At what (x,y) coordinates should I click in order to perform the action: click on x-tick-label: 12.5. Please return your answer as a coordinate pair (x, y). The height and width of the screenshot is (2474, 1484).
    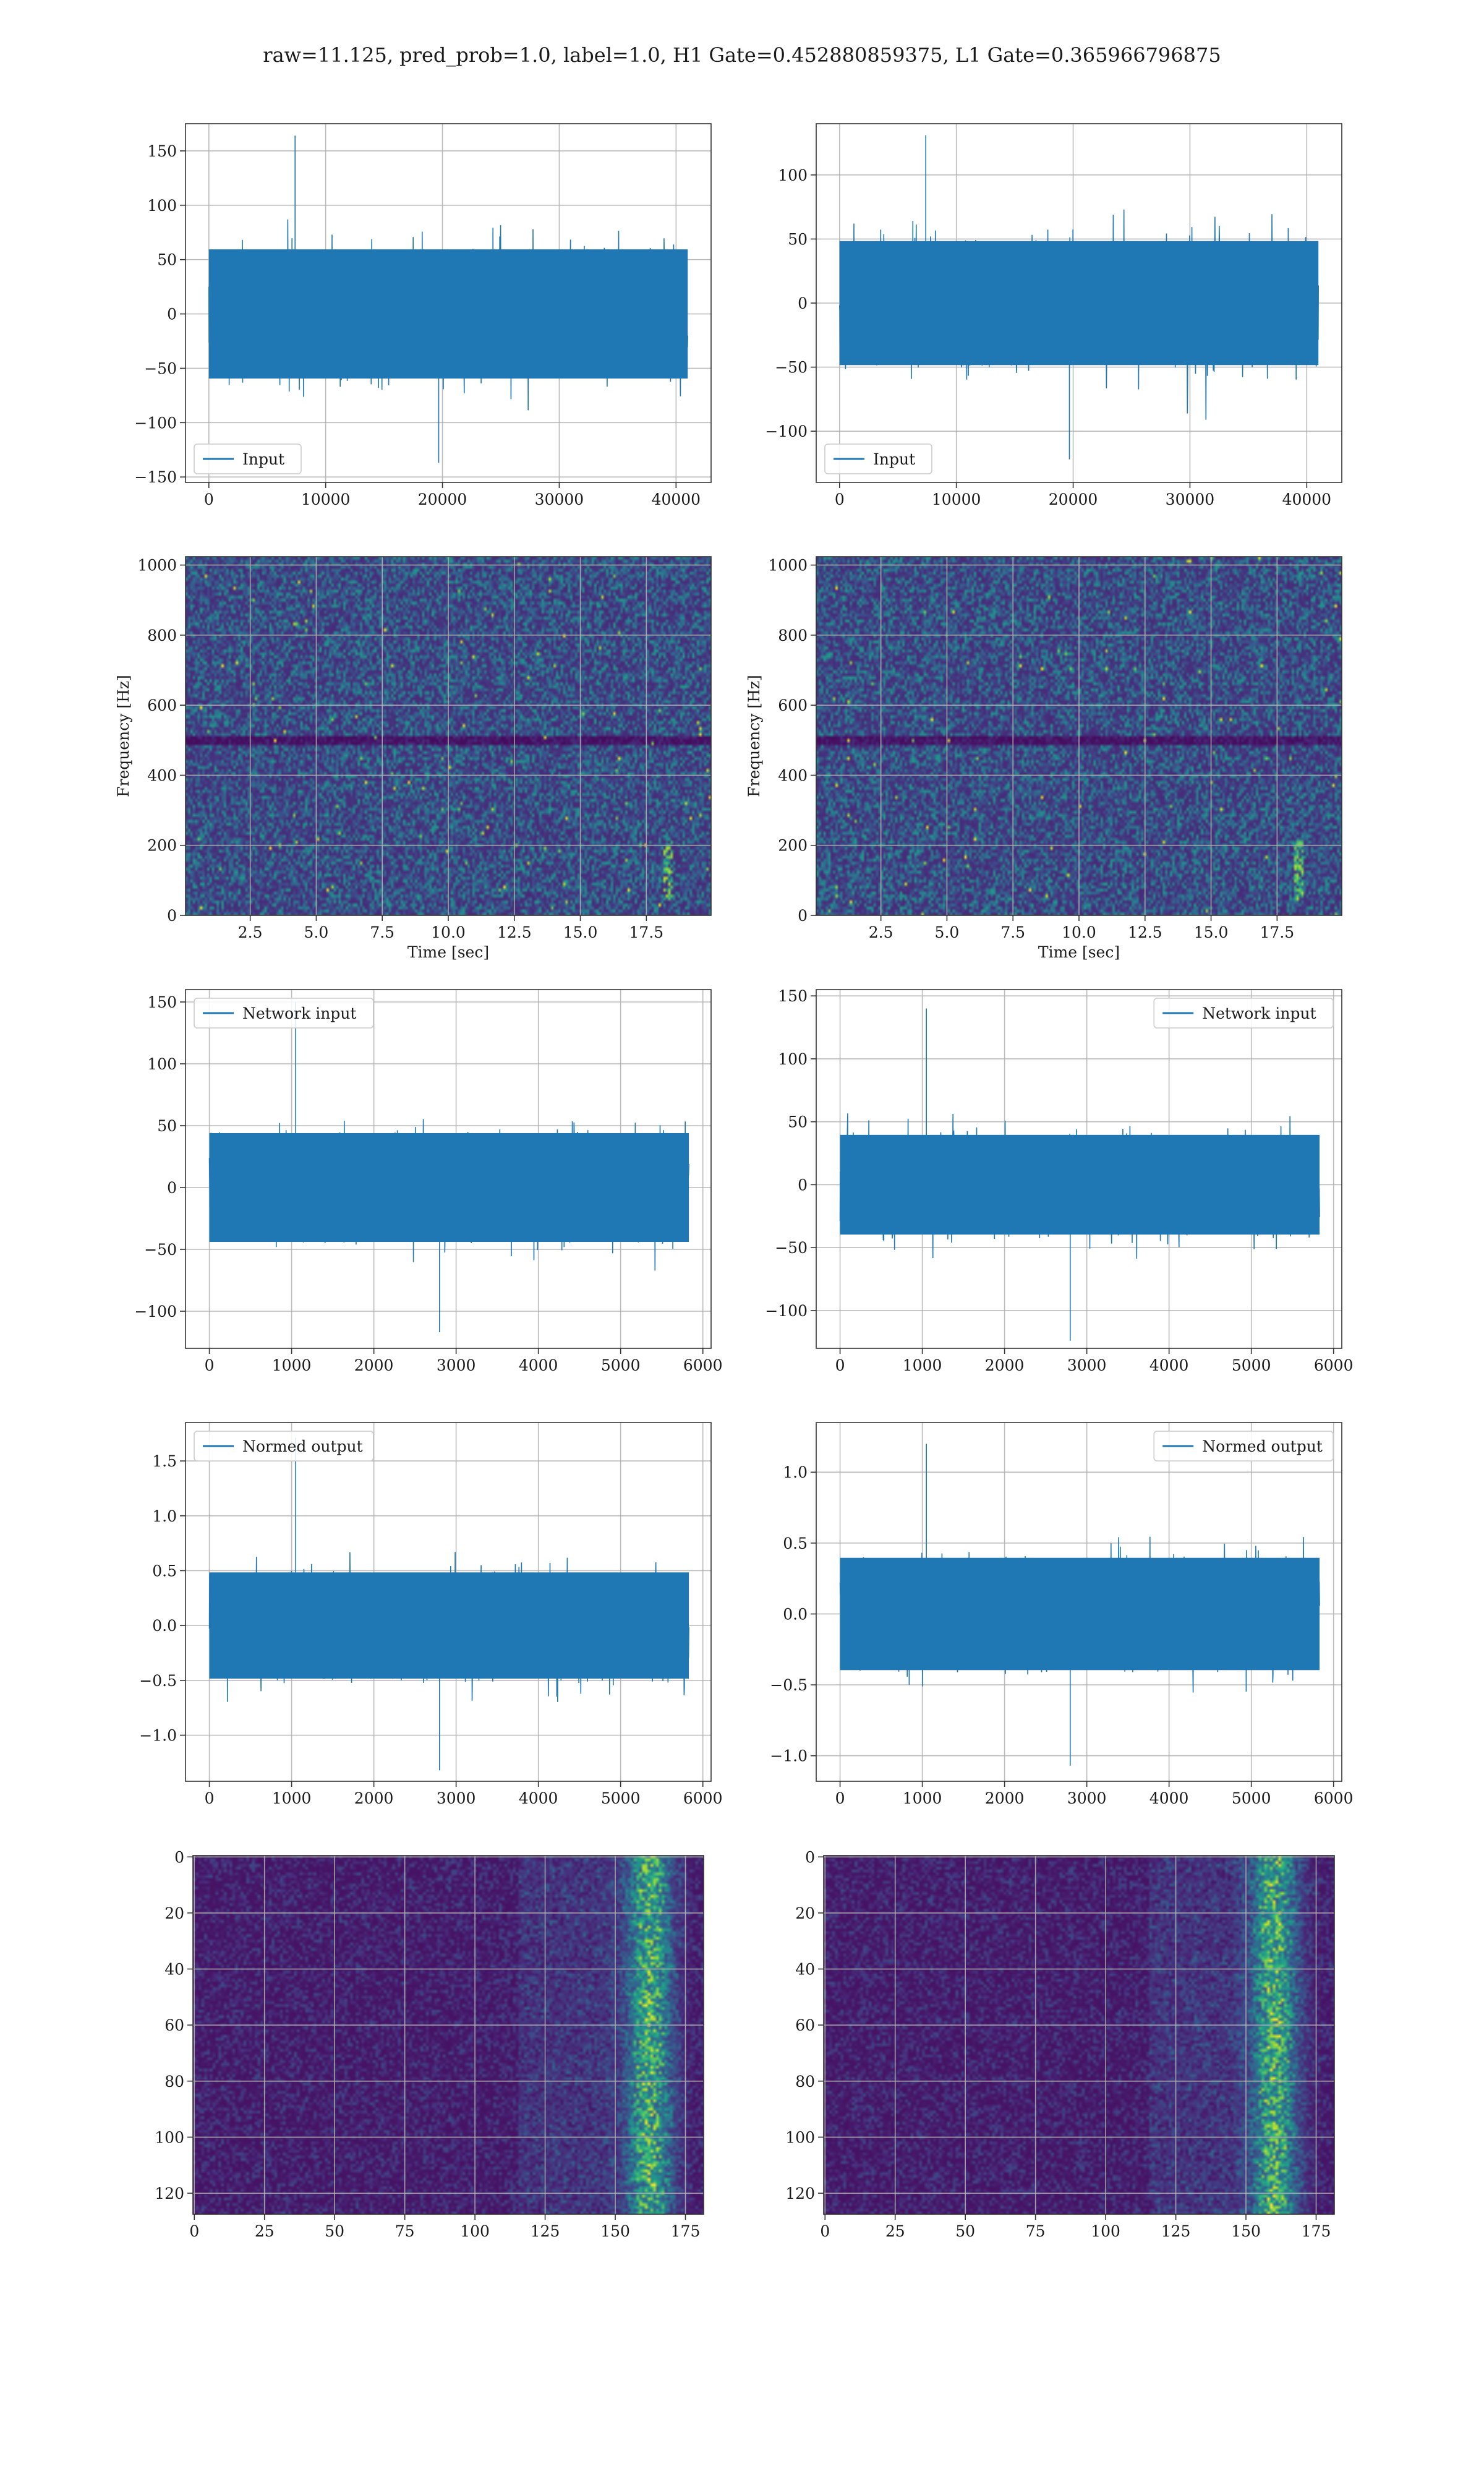
    Looking at the image, I should click on (514, 932).